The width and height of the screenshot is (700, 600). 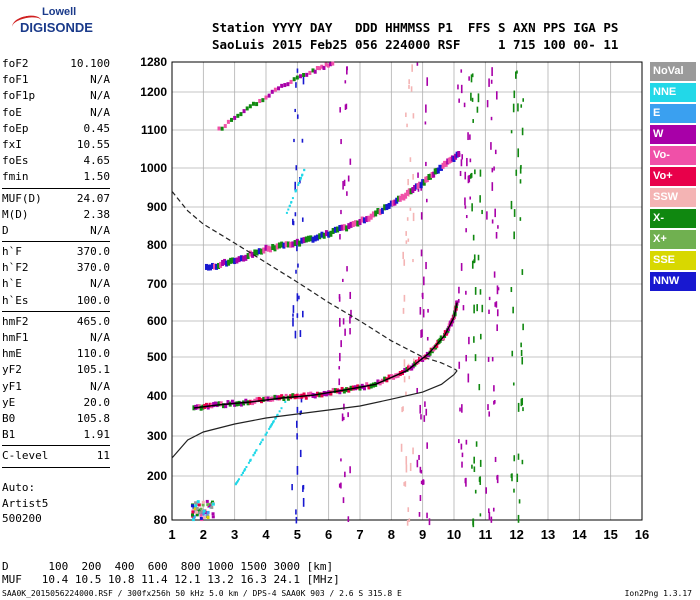 What do you see at coordinates (93, 252) in the screenshot?
I see `param-value: 370.0` at bounding box center [93, 252].